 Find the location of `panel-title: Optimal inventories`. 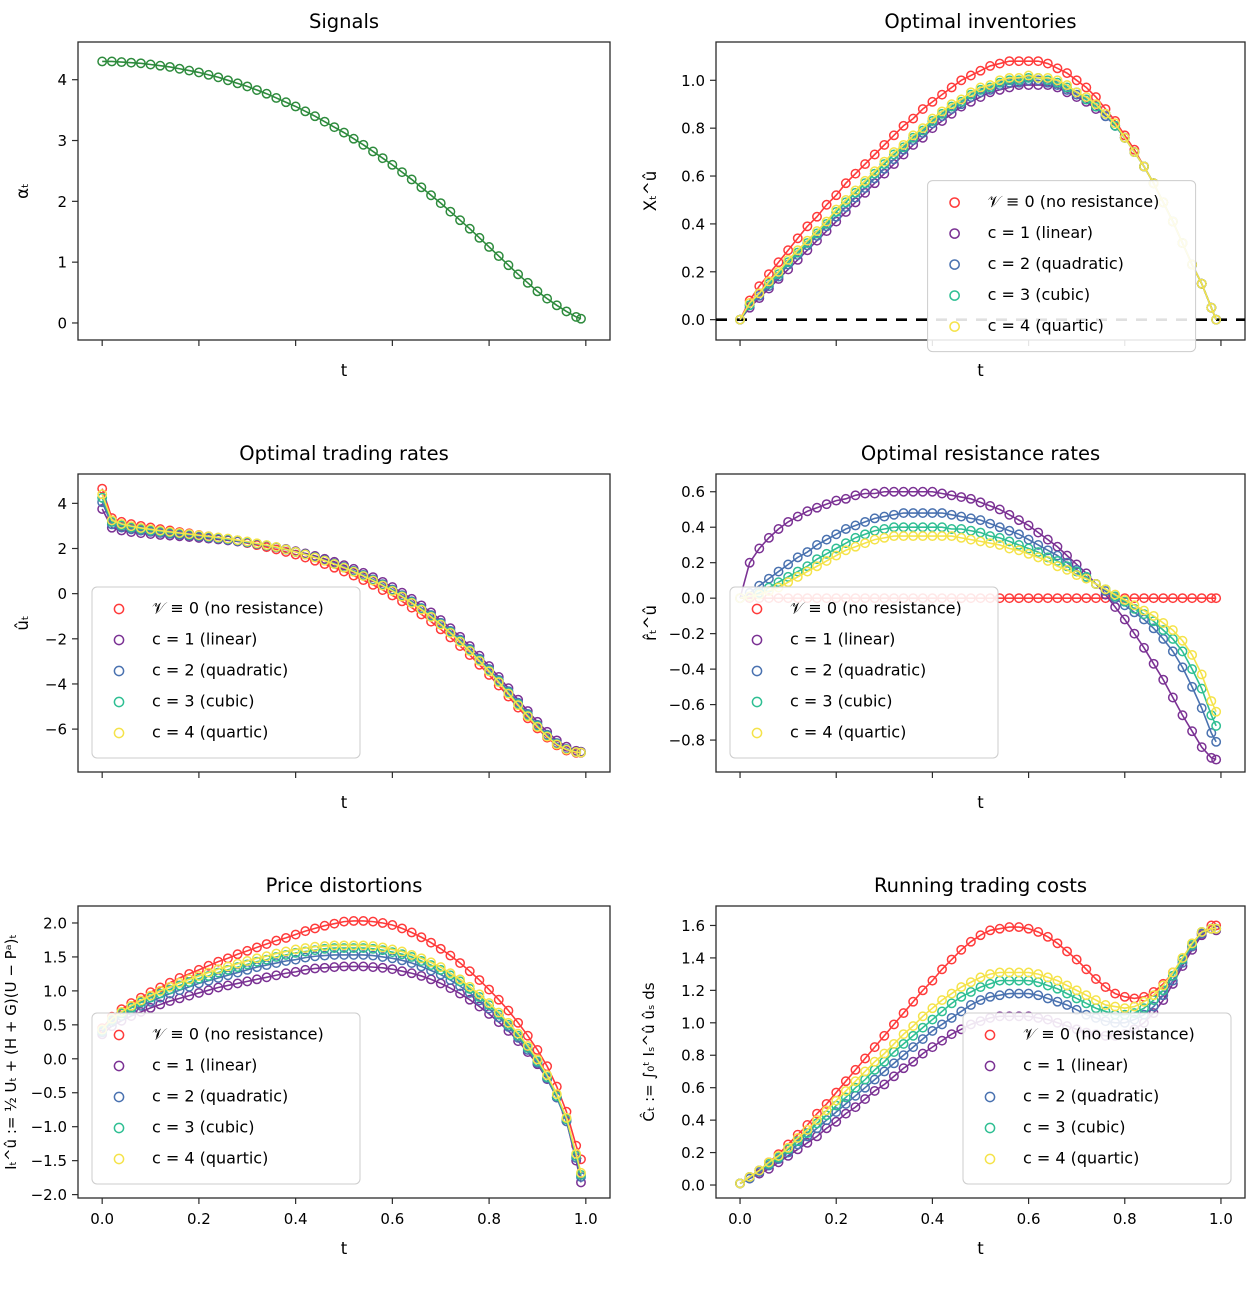

panel-title: Optimal inventories is located at coordinates (980, 21).